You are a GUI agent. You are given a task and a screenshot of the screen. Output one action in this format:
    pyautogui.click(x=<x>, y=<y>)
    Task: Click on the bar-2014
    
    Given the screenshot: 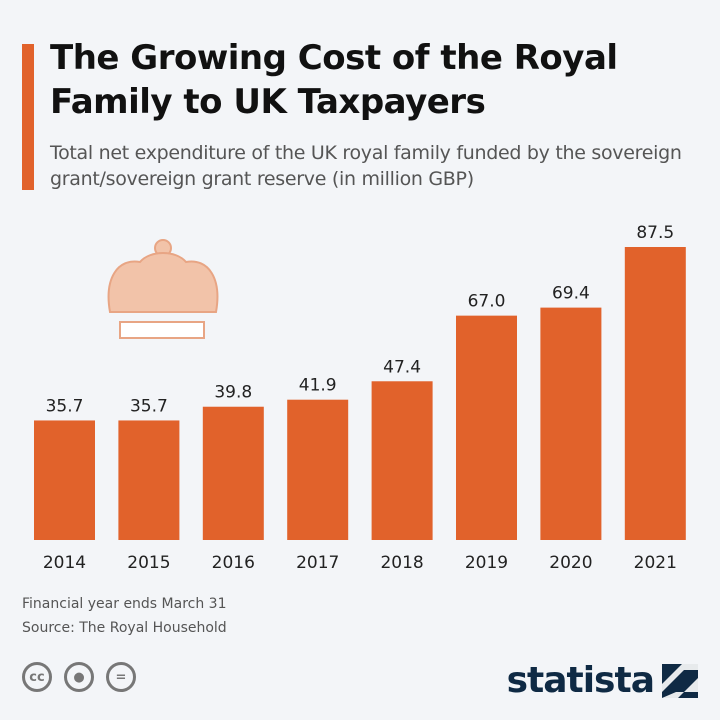 What is the action you would take?
    pyautogui.click(x=64, y=480)
    